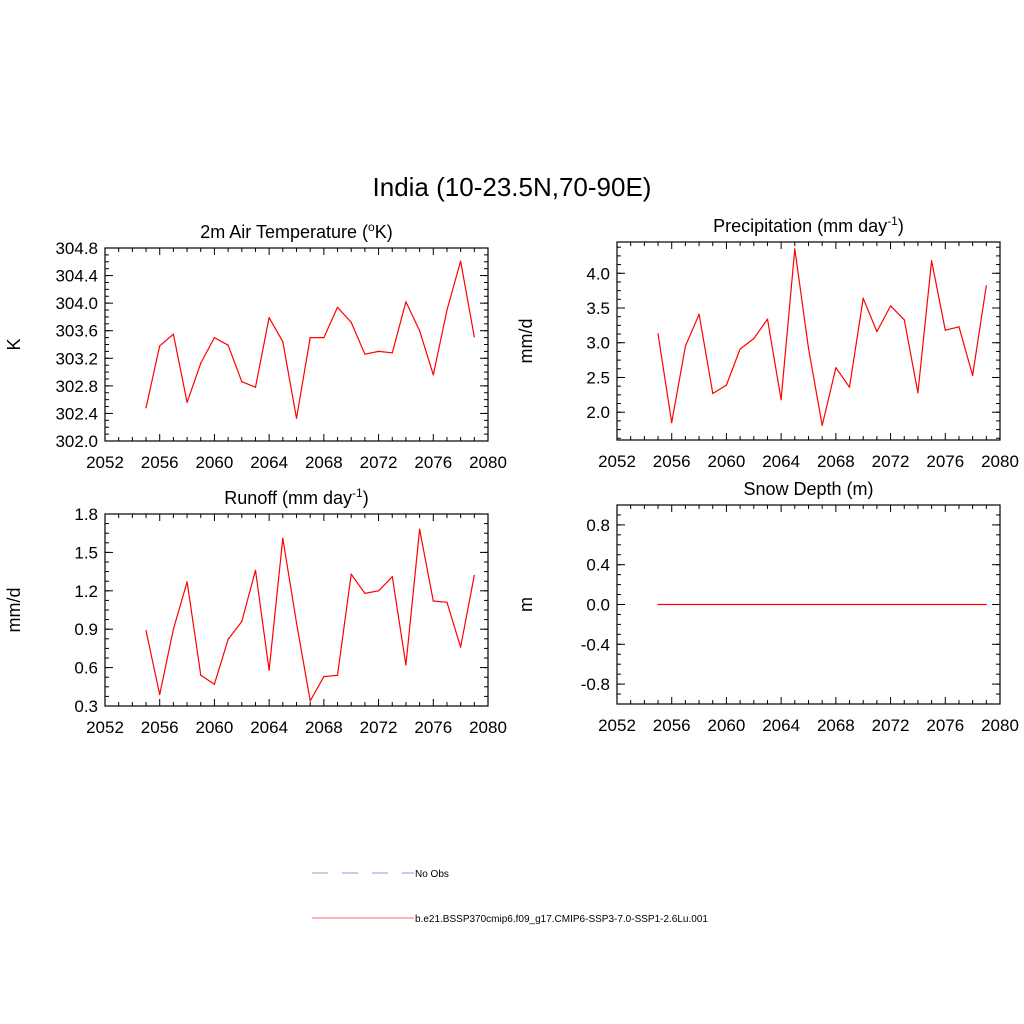  I want to click on panel-title-suffix: K), so click(384, 232).